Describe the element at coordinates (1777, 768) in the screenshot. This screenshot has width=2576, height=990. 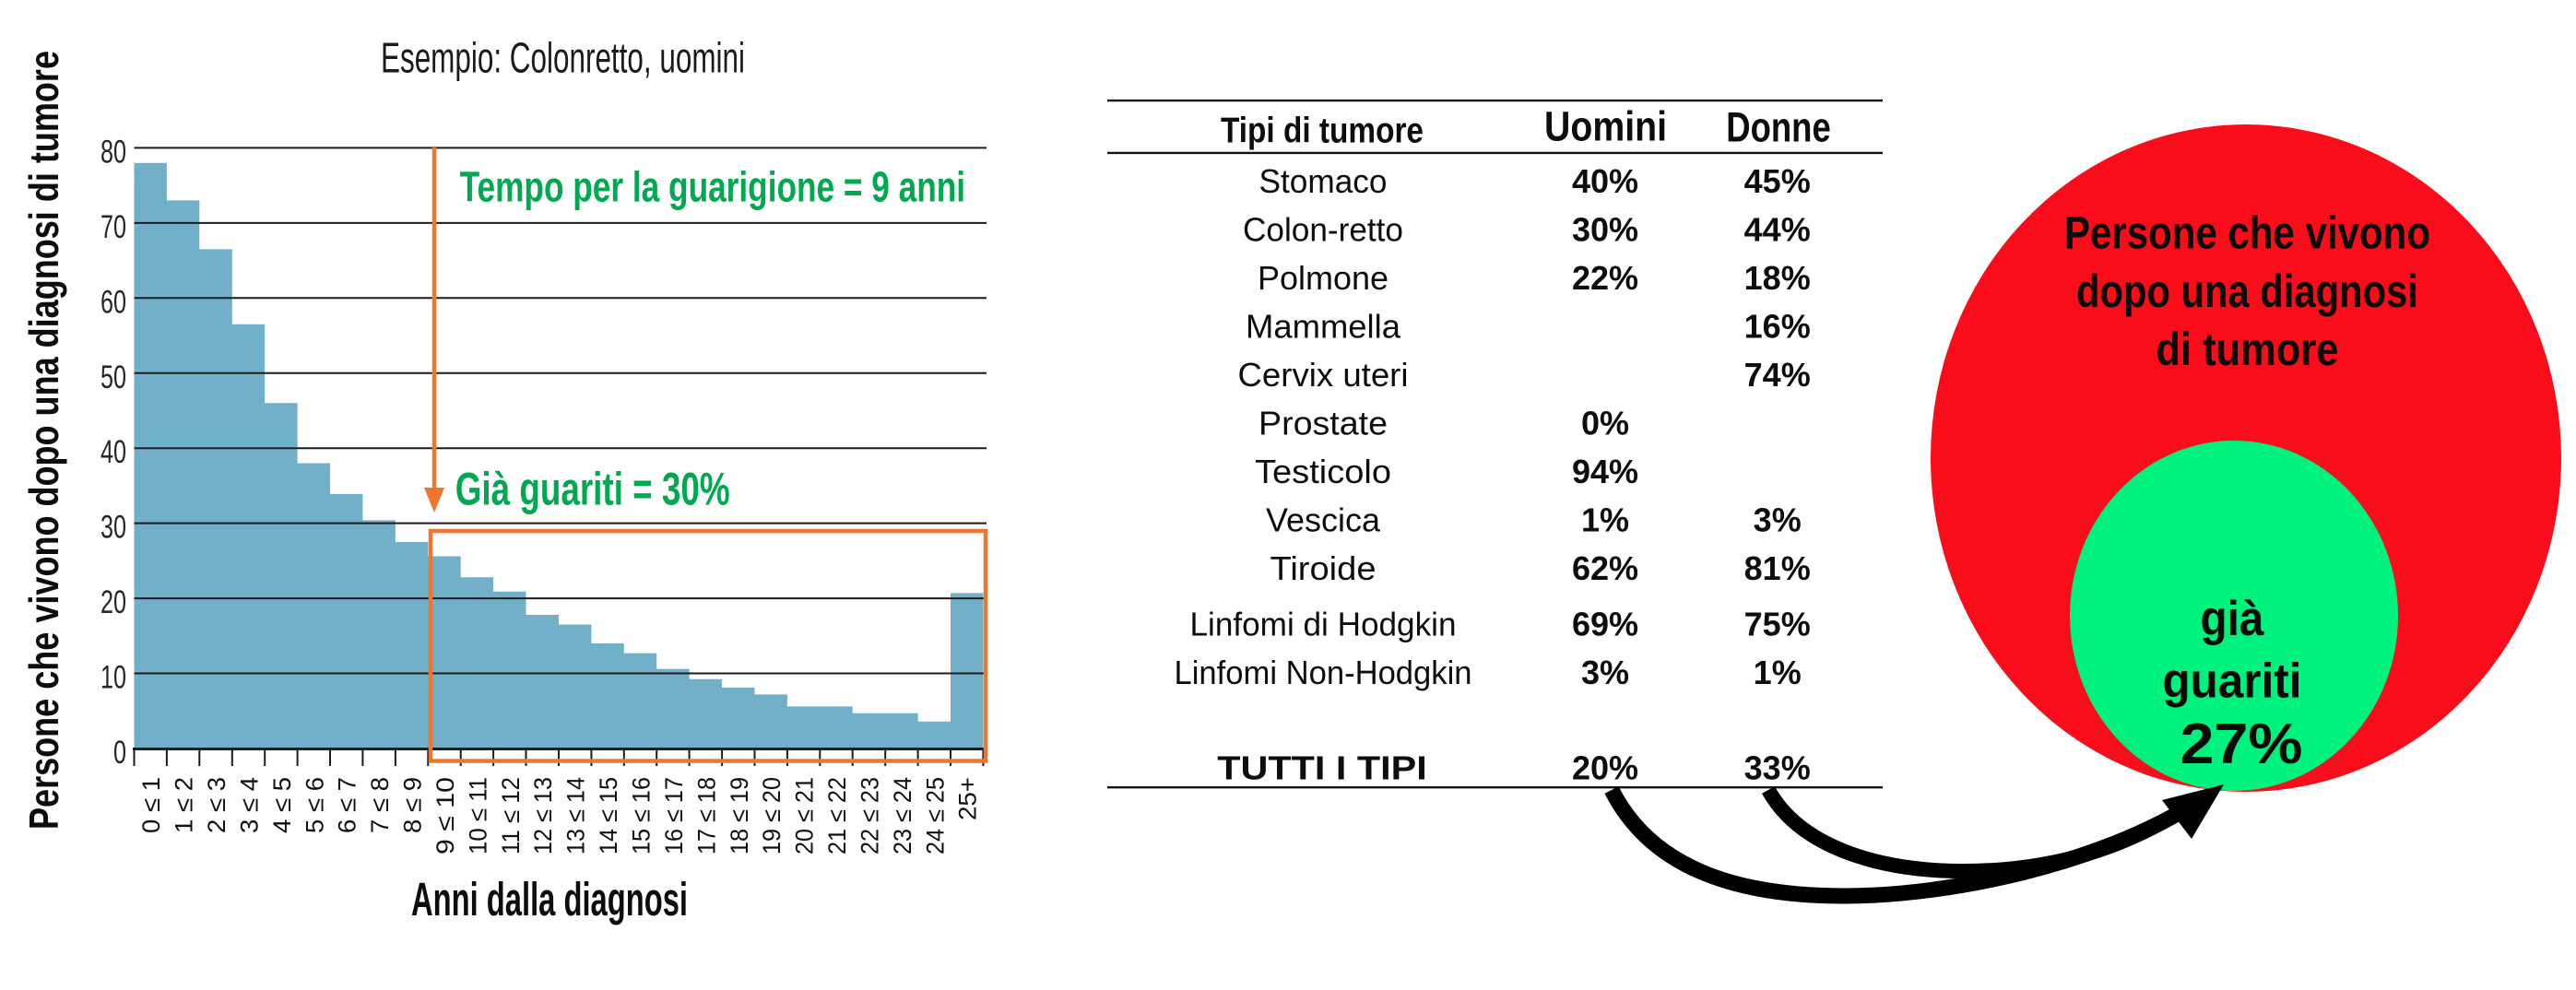
I see `svg-text: 33%` at that location.